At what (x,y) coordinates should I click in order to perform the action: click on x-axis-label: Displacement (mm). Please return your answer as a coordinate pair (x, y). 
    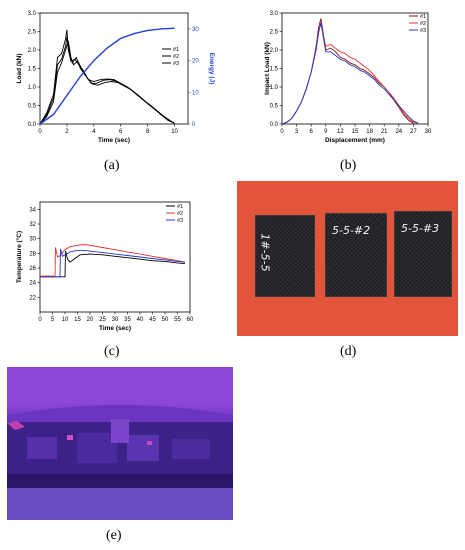
    Looking at the image, I should click on (355, 140).